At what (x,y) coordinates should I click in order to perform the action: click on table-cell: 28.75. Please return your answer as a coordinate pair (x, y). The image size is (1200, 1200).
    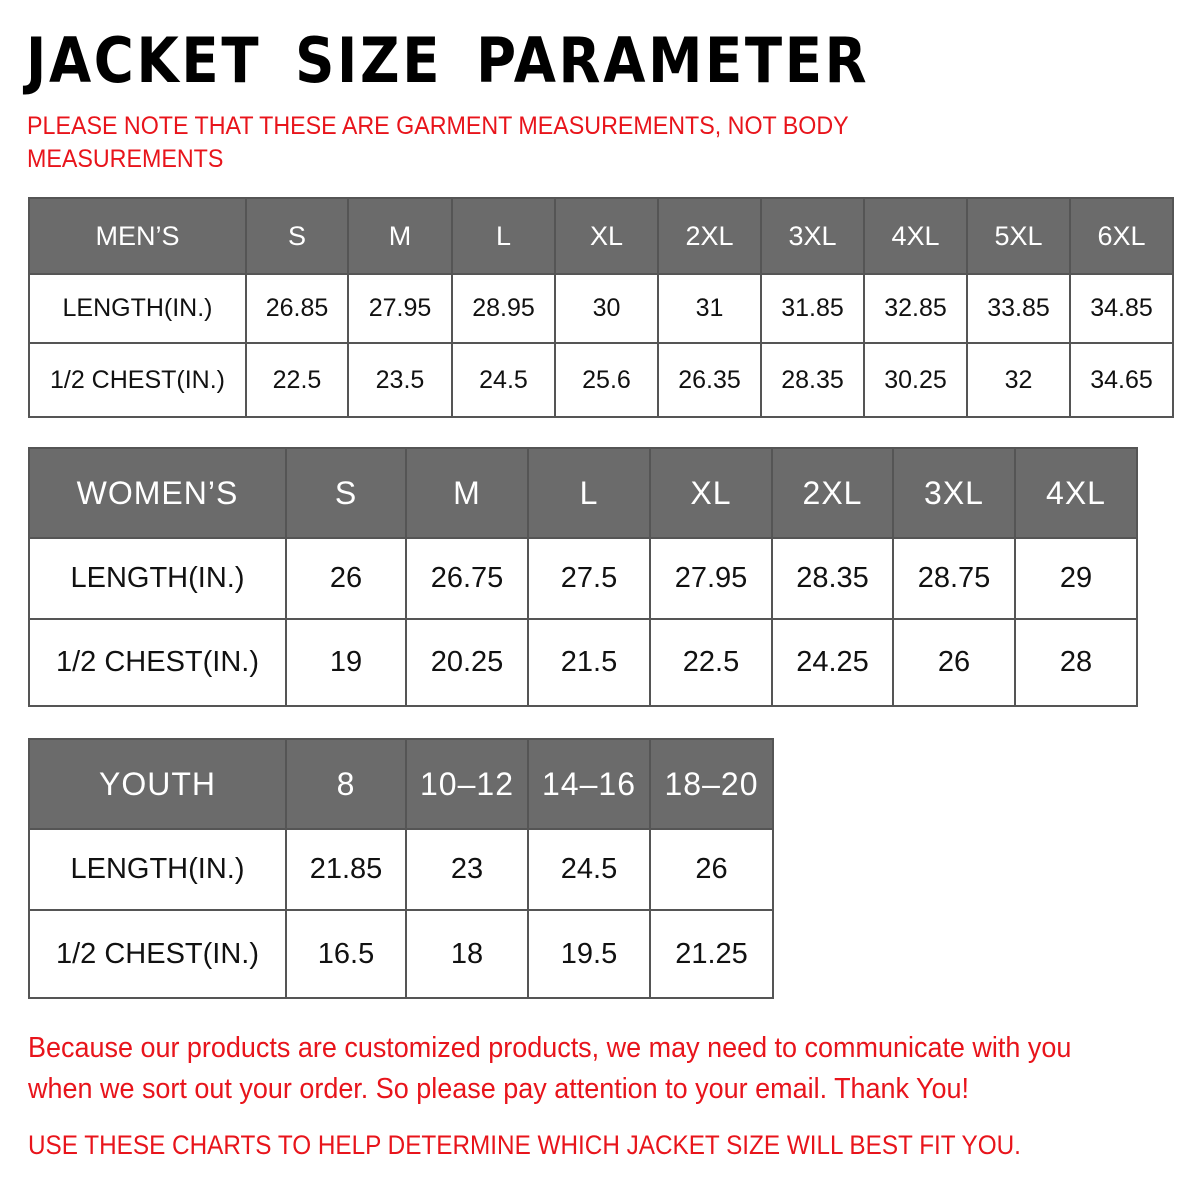
    Looking at the image, I should click on (954, 578).